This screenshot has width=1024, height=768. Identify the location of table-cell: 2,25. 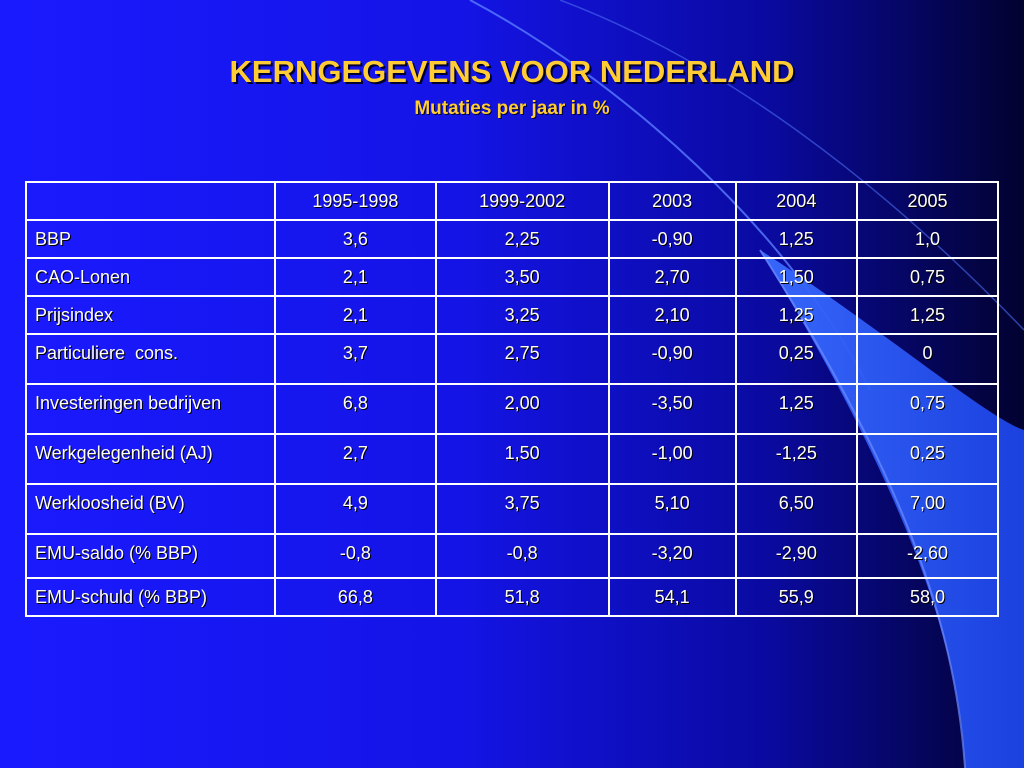
(522, 239).